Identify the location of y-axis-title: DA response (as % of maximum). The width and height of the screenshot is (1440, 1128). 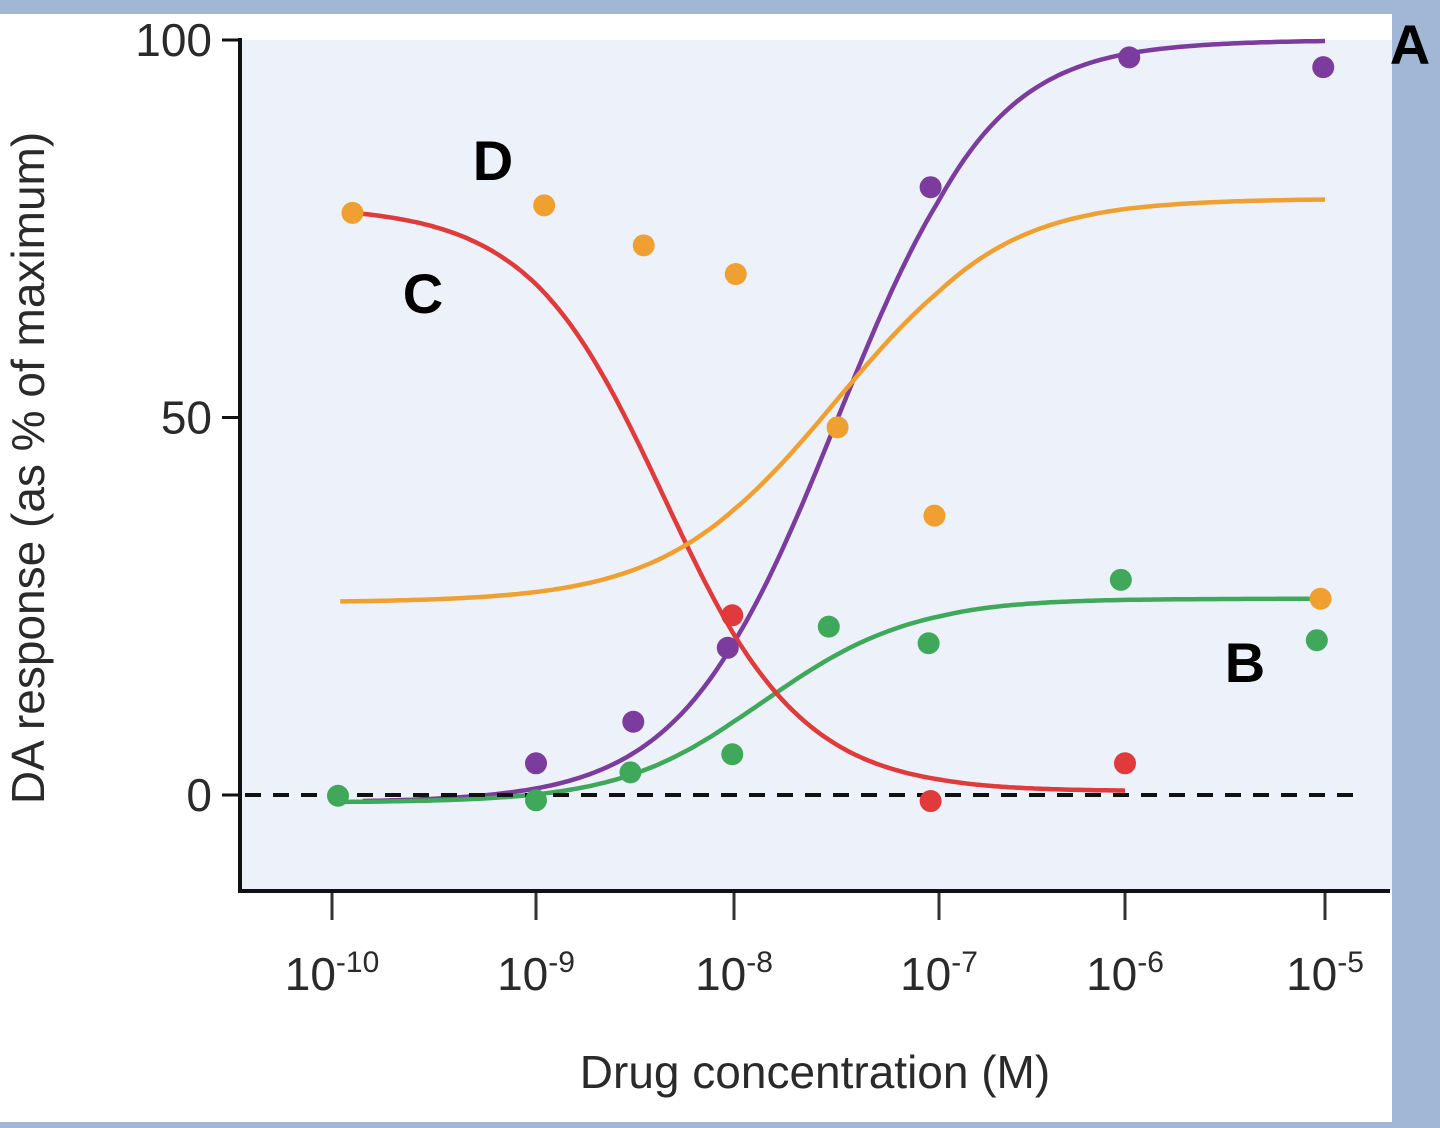
(28, 468).